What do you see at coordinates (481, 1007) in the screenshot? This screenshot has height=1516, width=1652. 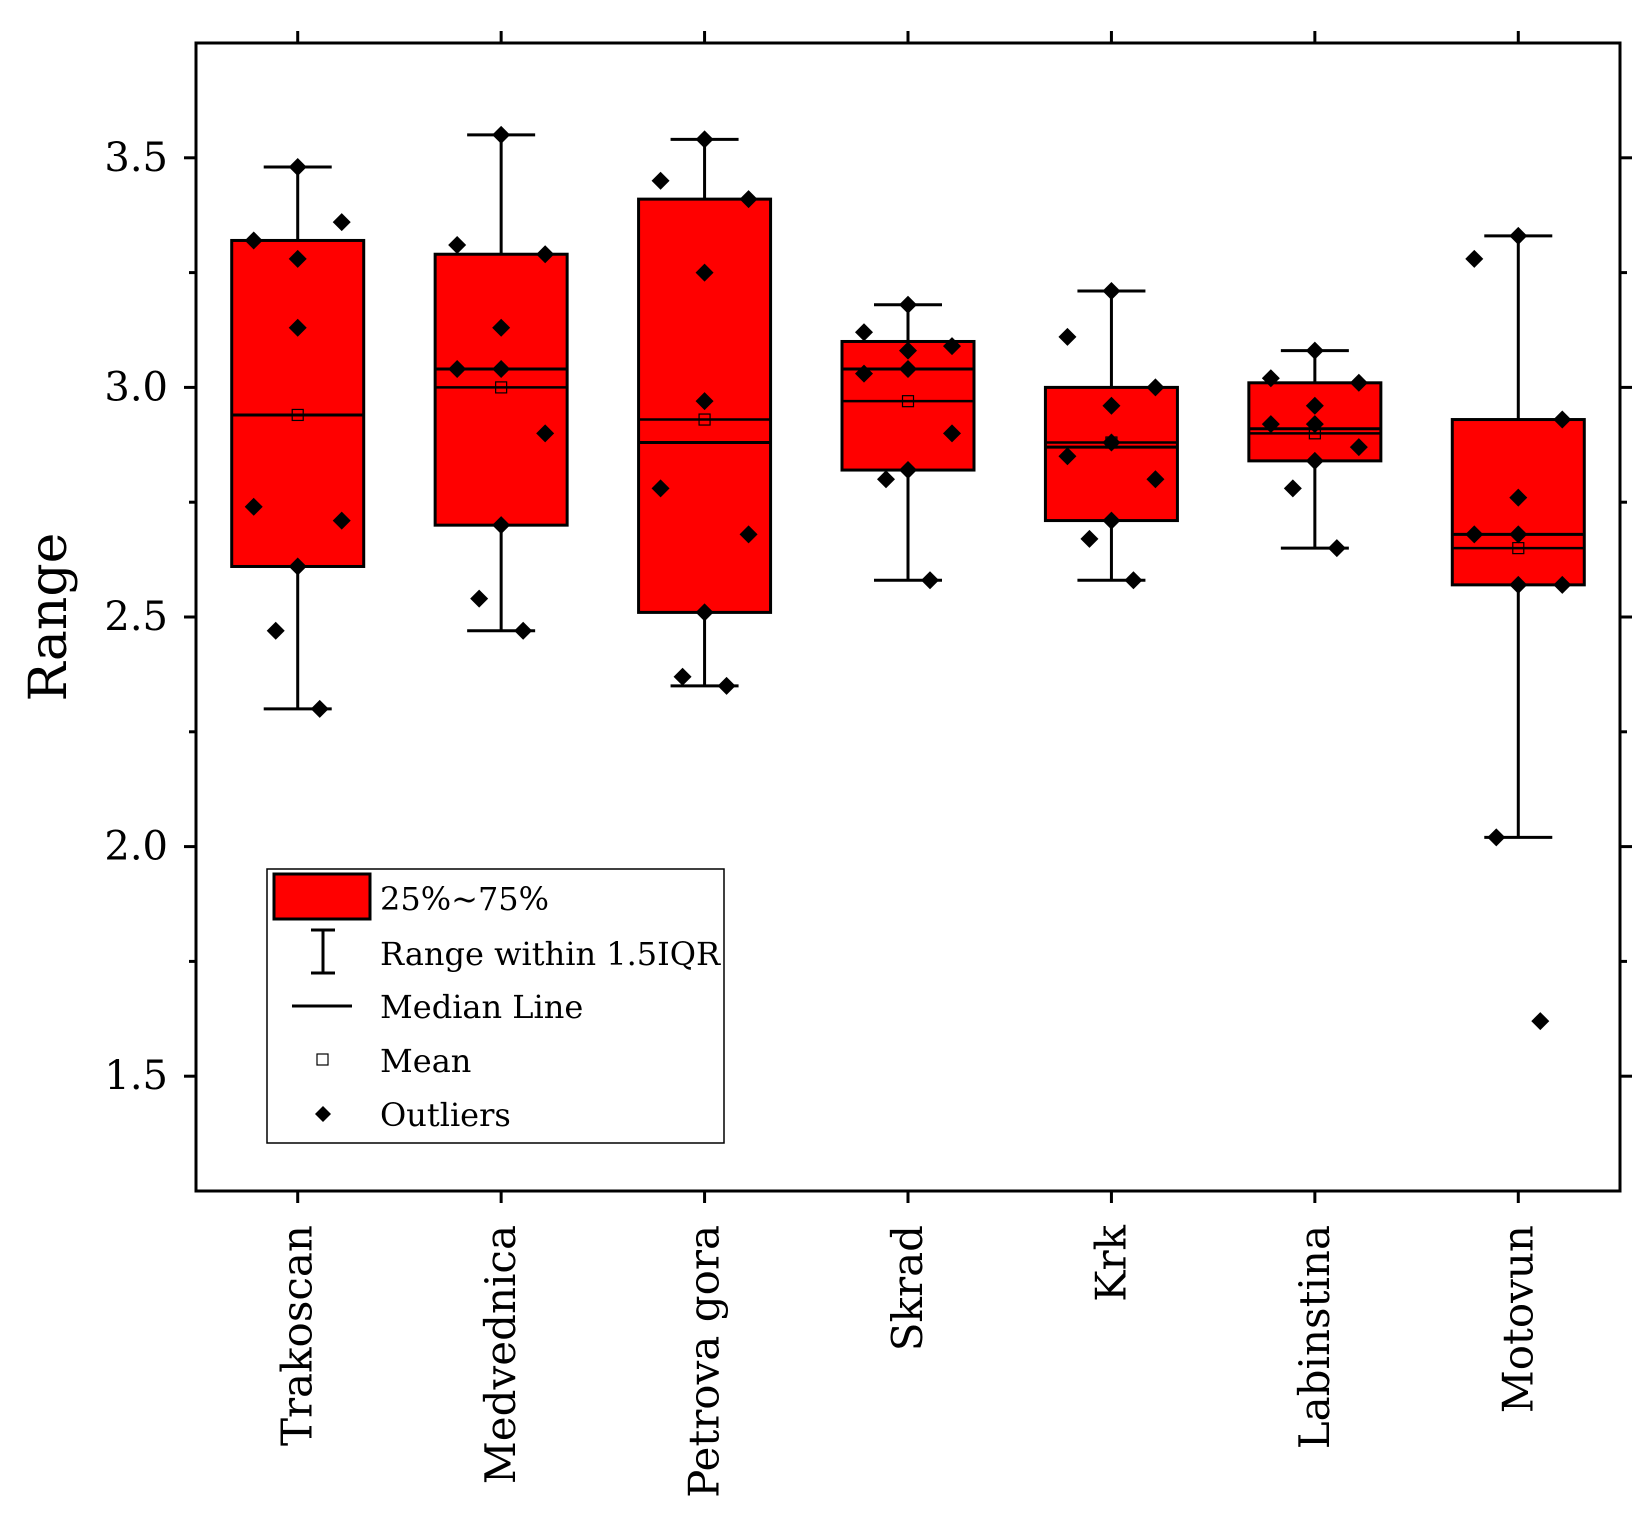 I see `legend-label-median: Median Line` at bounding box center [481, 1007].